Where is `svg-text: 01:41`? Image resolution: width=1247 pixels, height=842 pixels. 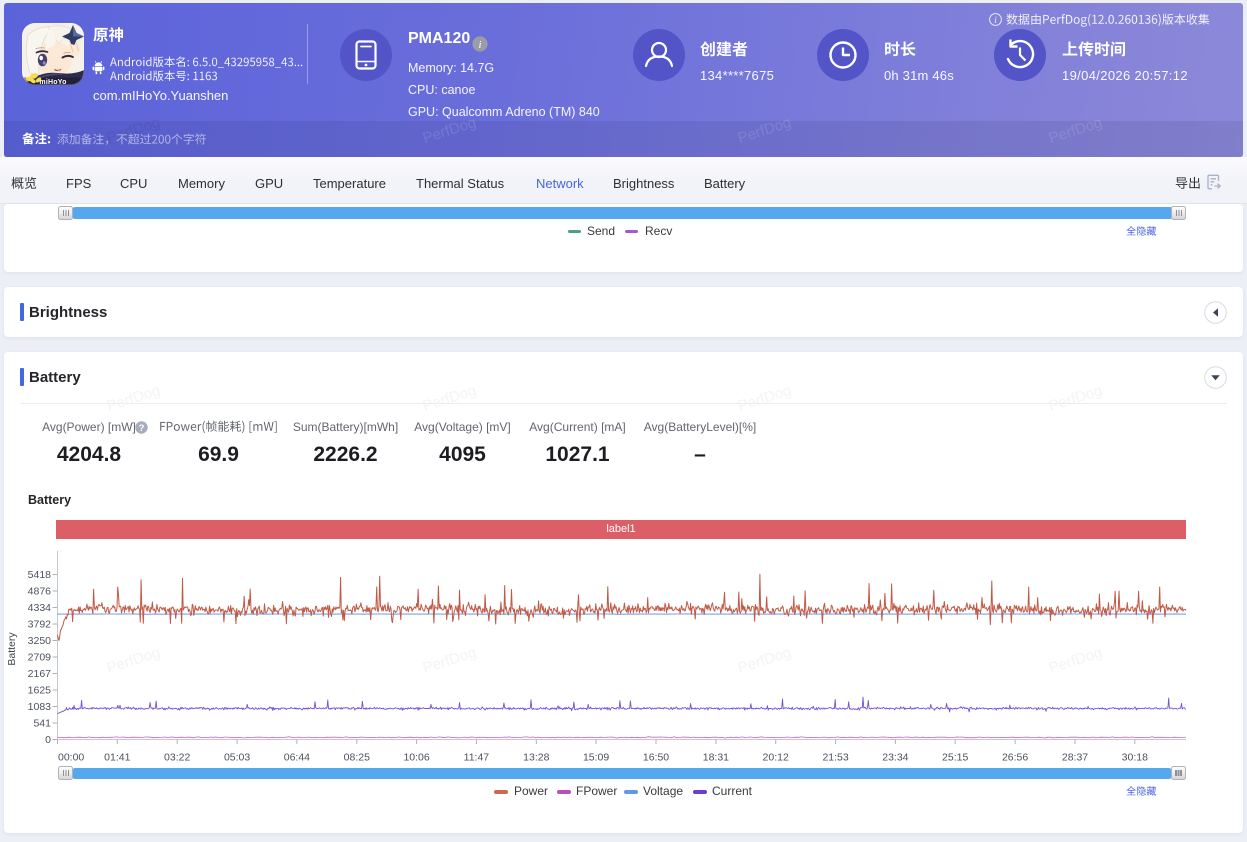 svg-text: 01:41 is located at coordinates (117, 758).